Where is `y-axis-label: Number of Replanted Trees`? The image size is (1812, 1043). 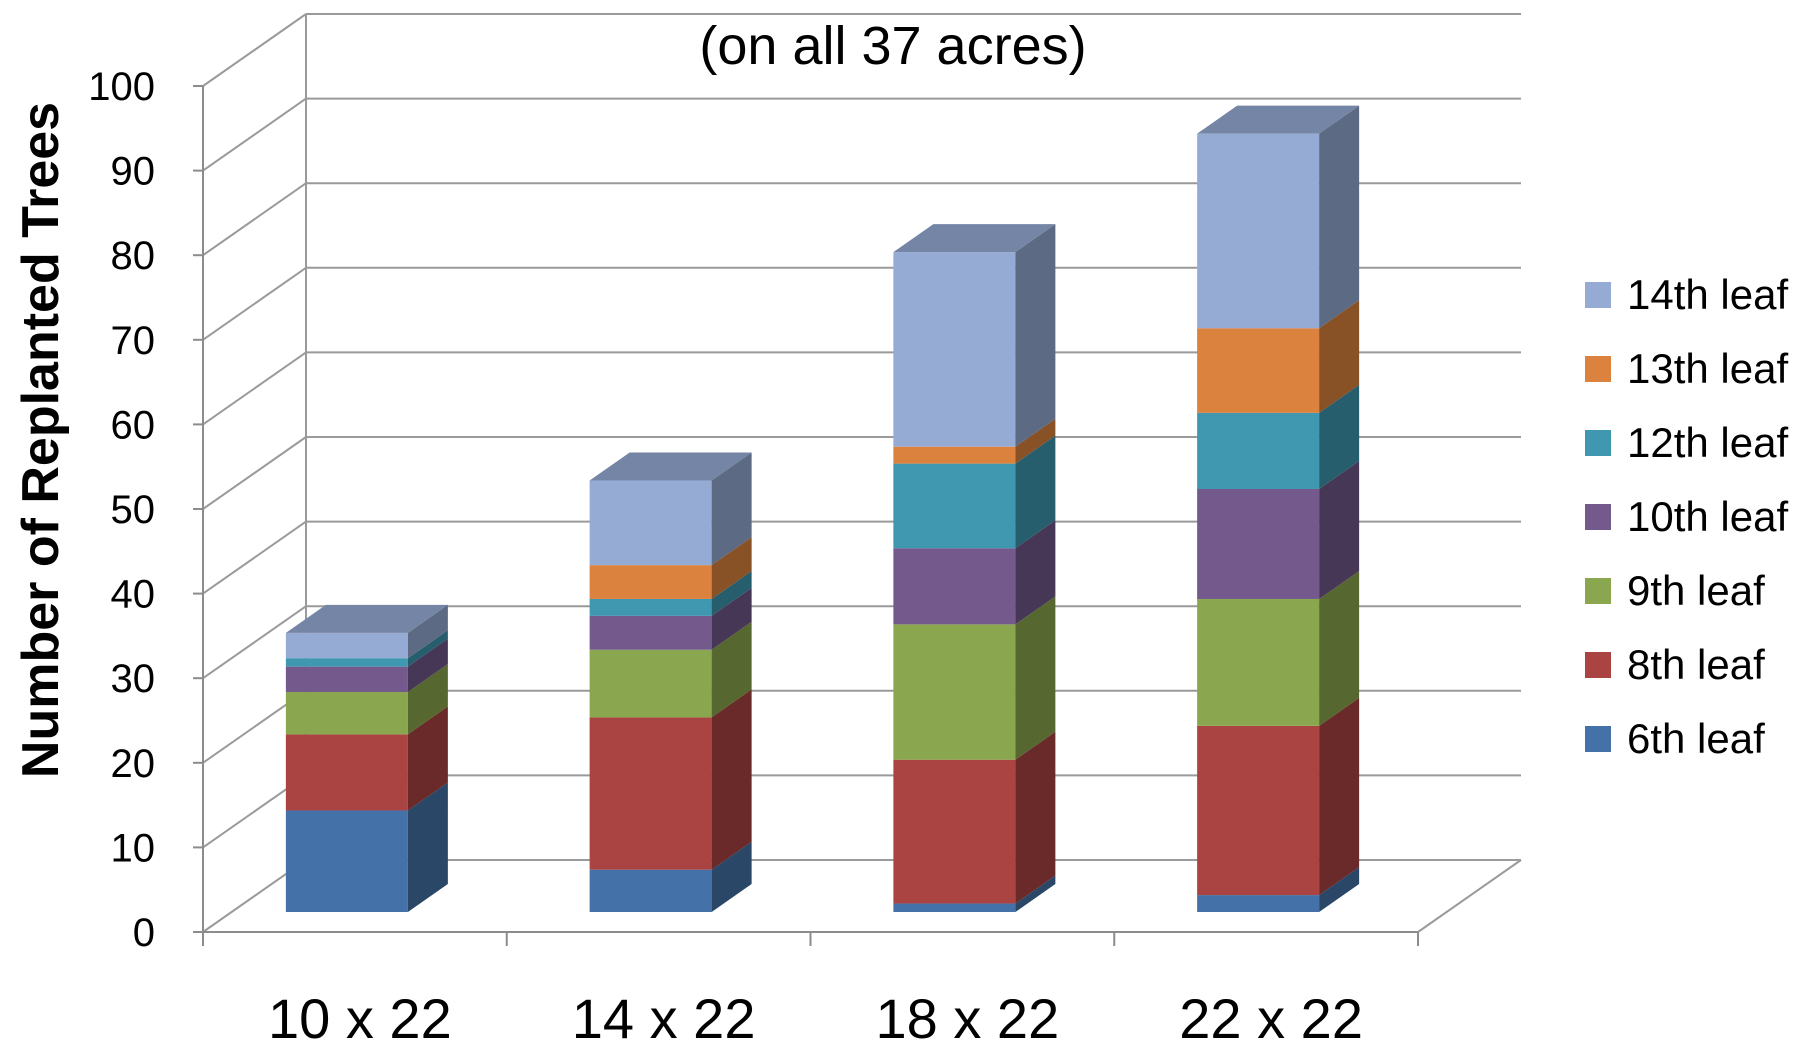 y-axis-label: Number of Replanted Trees is located at coordinates (41, 440).